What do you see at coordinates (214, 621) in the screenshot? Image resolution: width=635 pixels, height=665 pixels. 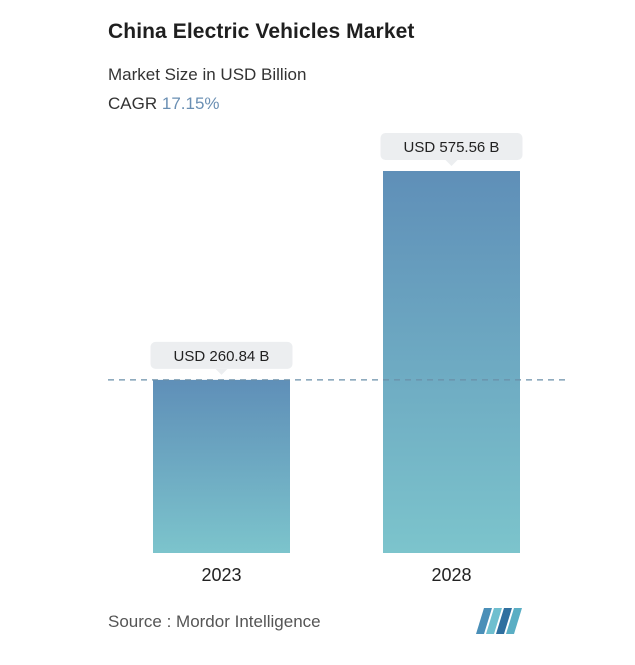 I see `source-text: Source : Mordor Intelligence` at bounding box center [214, 621].